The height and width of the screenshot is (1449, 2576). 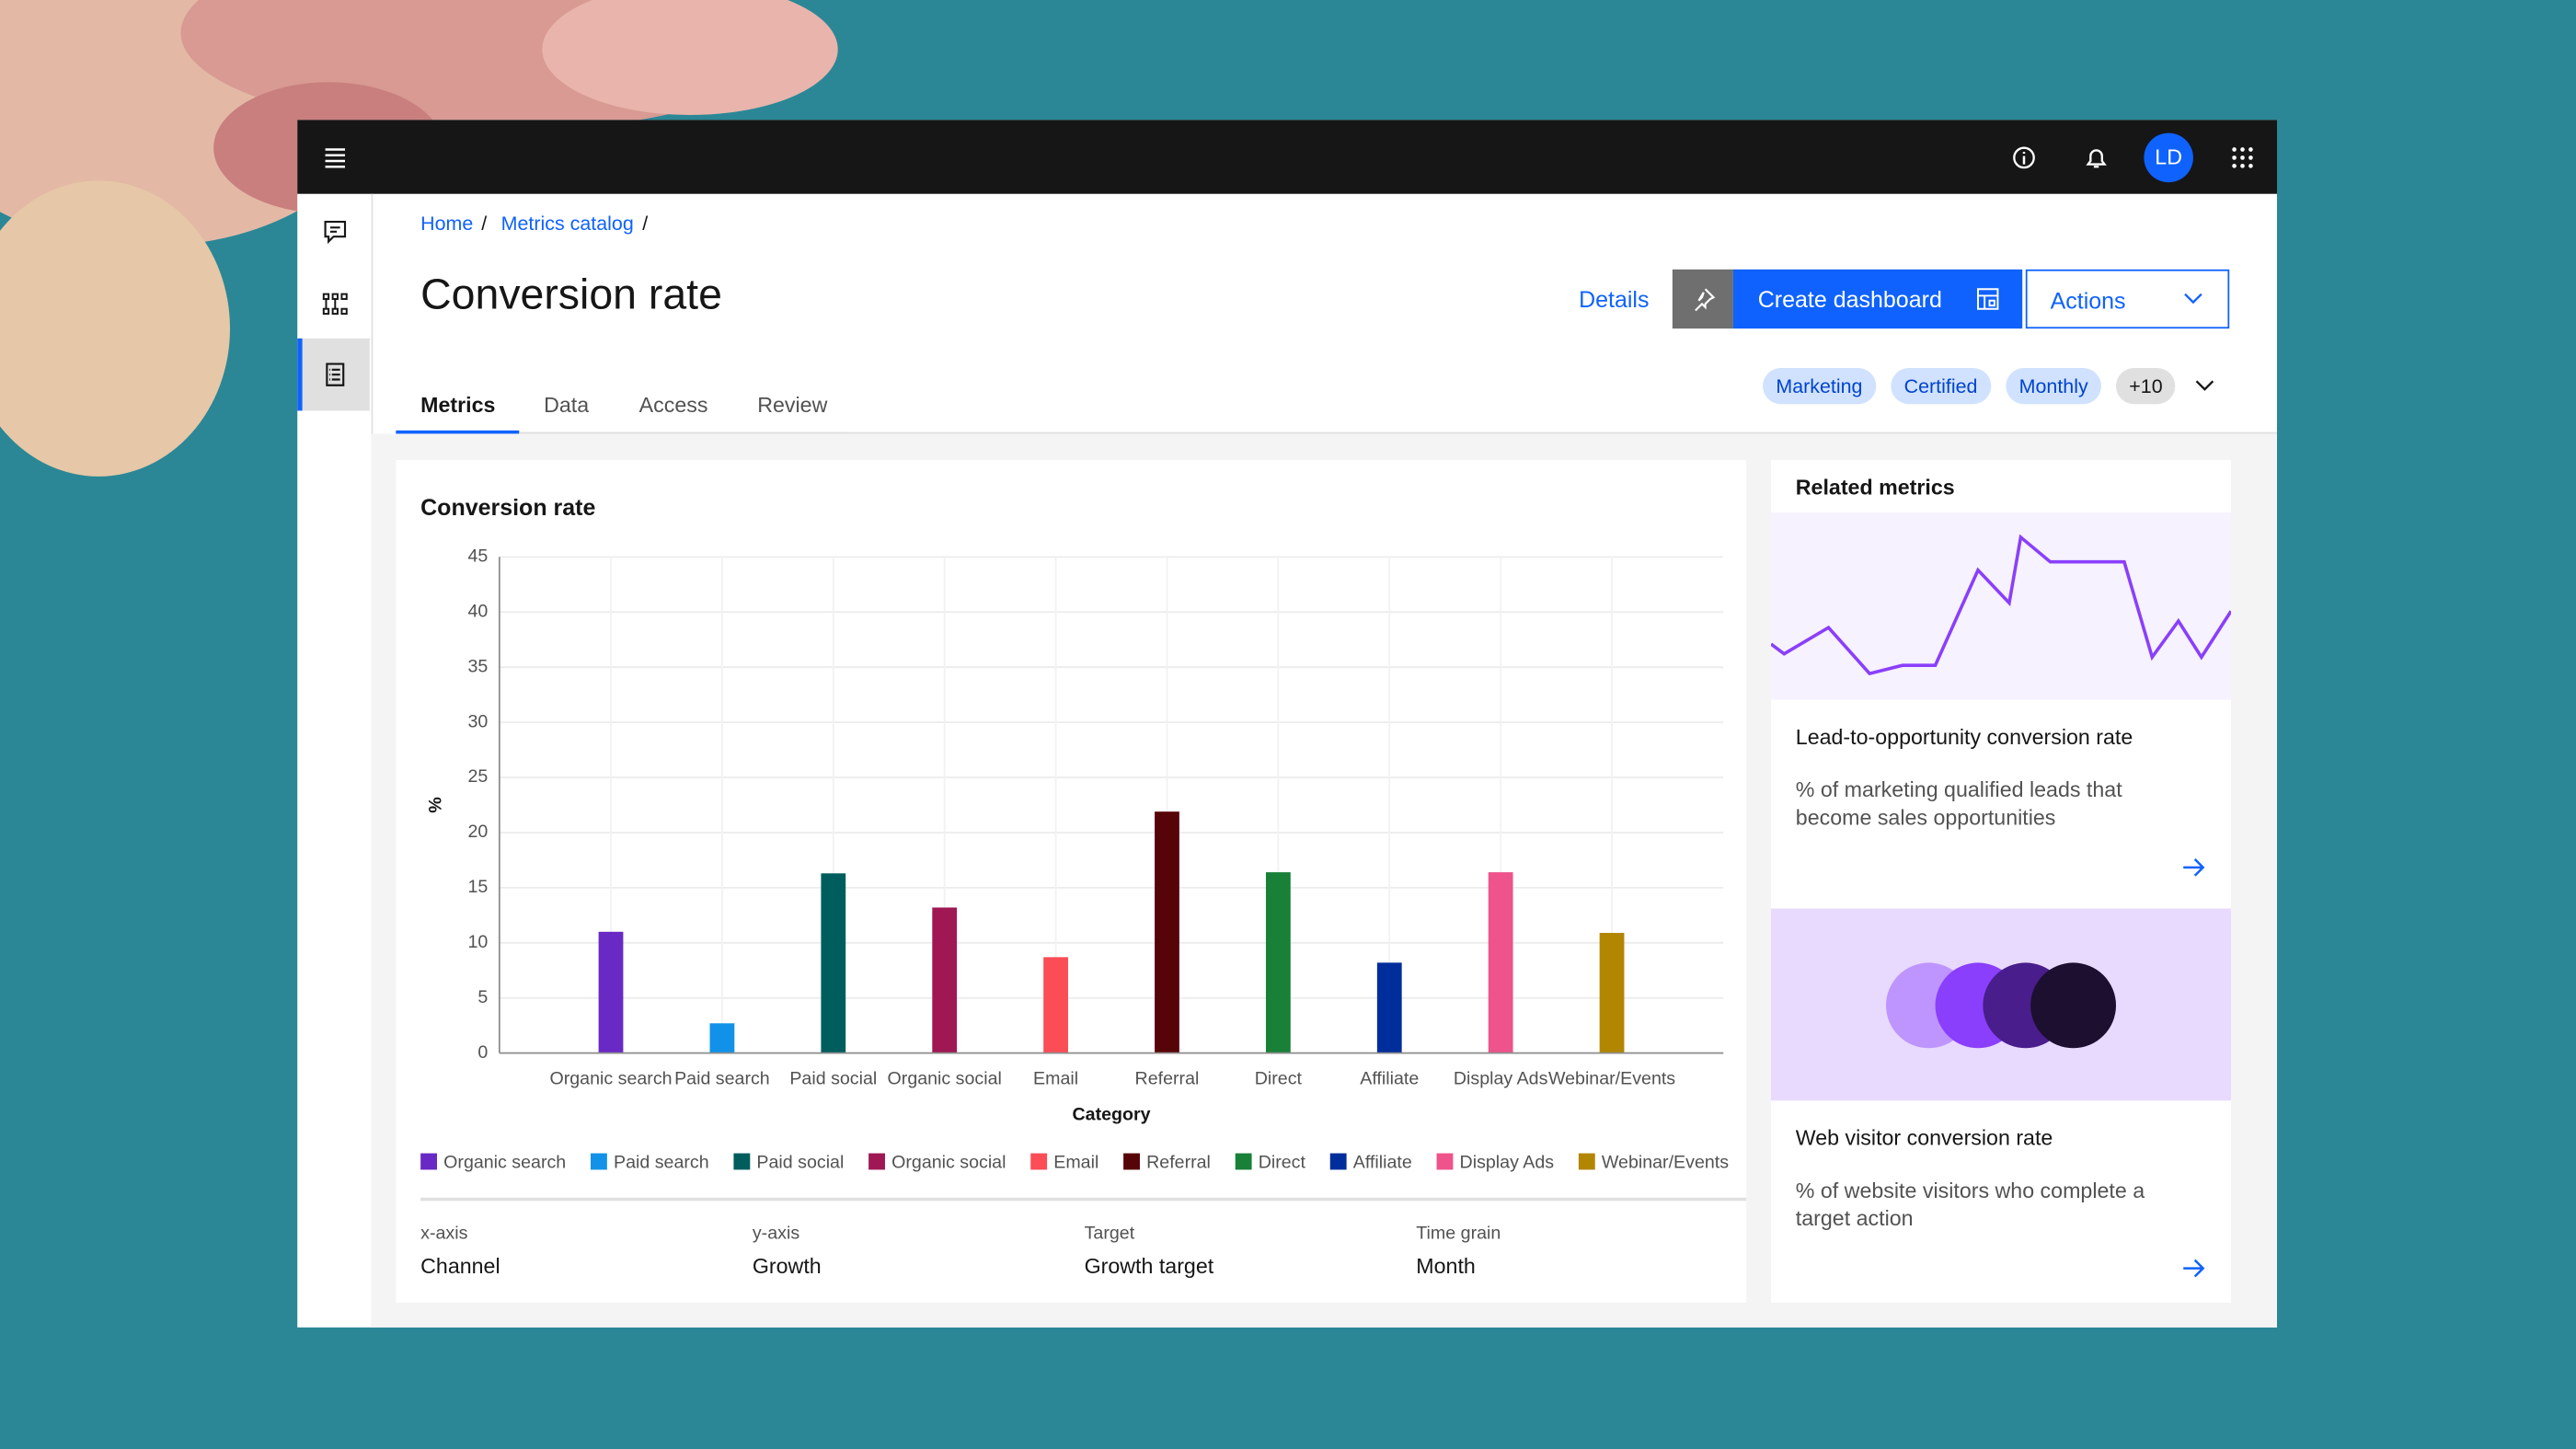 I want to click on tag: Marketing, so click(x=1819, y=386).